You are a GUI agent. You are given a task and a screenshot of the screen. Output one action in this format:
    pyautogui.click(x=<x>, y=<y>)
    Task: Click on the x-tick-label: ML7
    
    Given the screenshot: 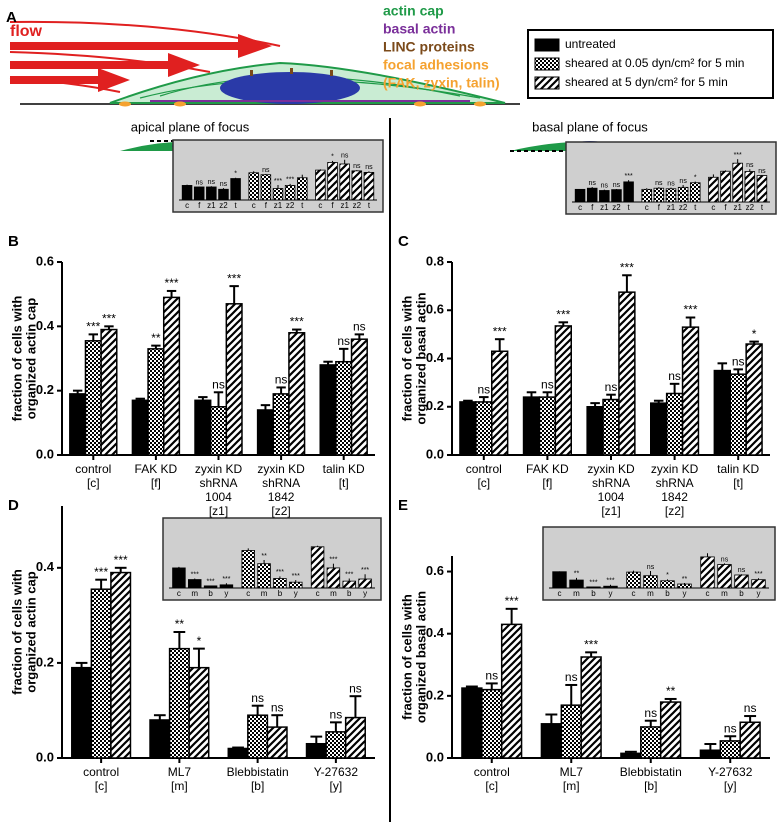 What is the action you would take?
    pyautogui.click(x=180, y=772)
    